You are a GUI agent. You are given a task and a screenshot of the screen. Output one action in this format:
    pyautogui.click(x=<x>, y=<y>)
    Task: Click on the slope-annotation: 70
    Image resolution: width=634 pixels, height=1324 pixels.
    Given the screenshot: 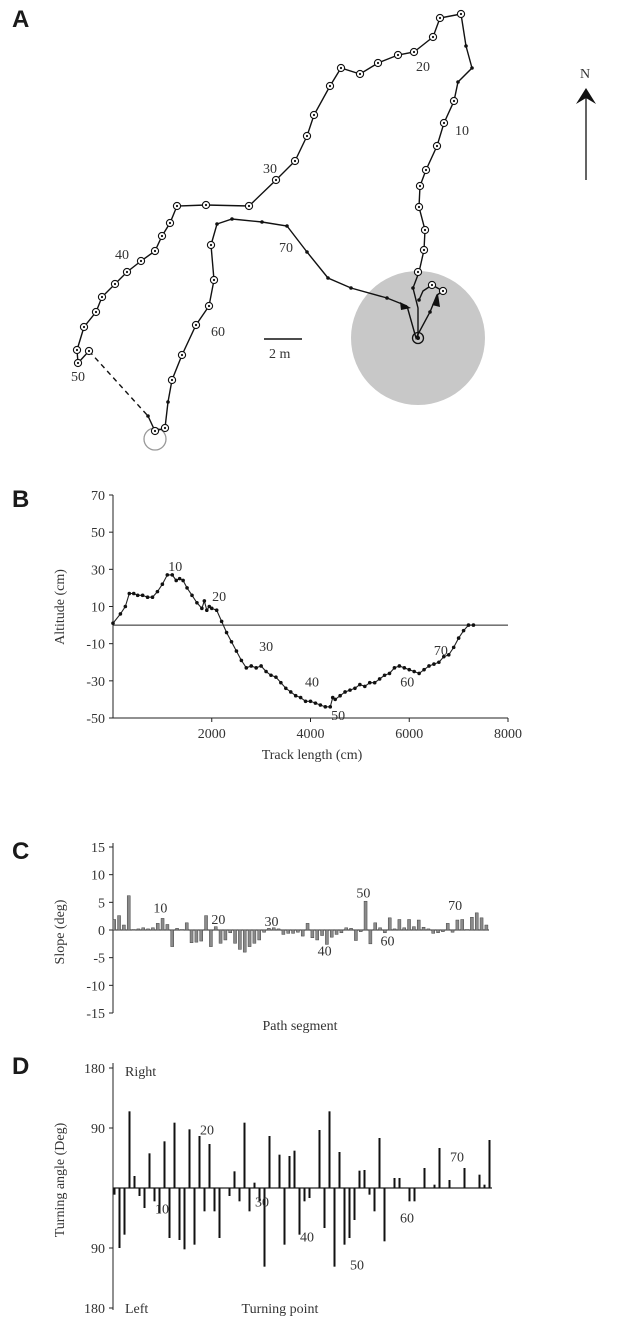 What is the action you would take?
    pyautogui.click(x=455, y=906)
    